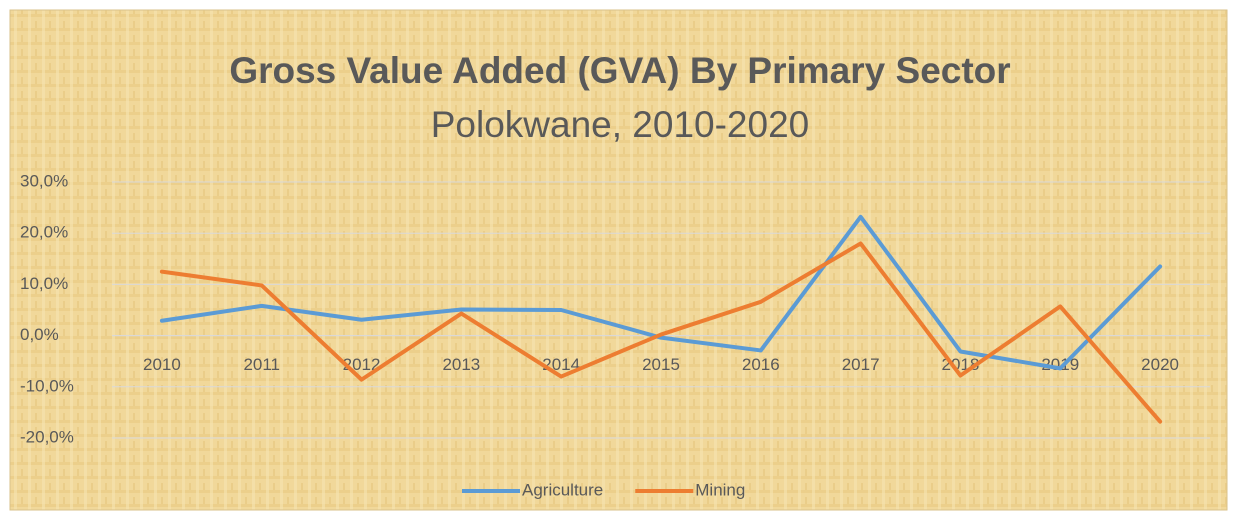 This screenshot has width=1237, height=520. Describe the element at coordinates (620, 124) in the screenshot. I see `chart-subtitle: Polokwane, 2010-2020` at that location.